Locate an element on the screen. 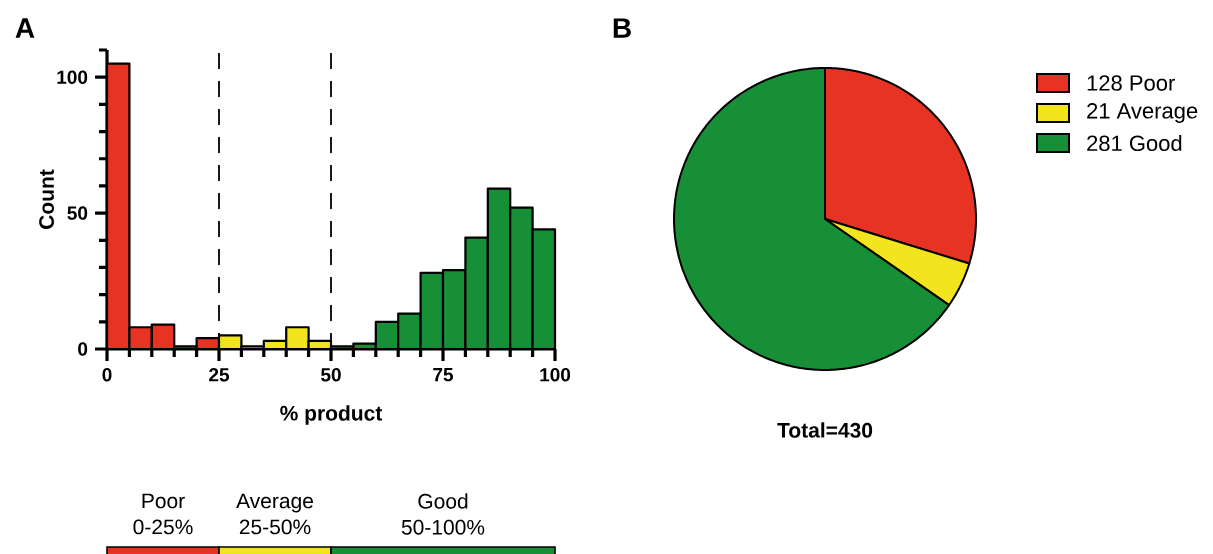 The height and width of the screenshot is (554, 1213). y-tick-label: 50 is located at coordinates (77, 213).